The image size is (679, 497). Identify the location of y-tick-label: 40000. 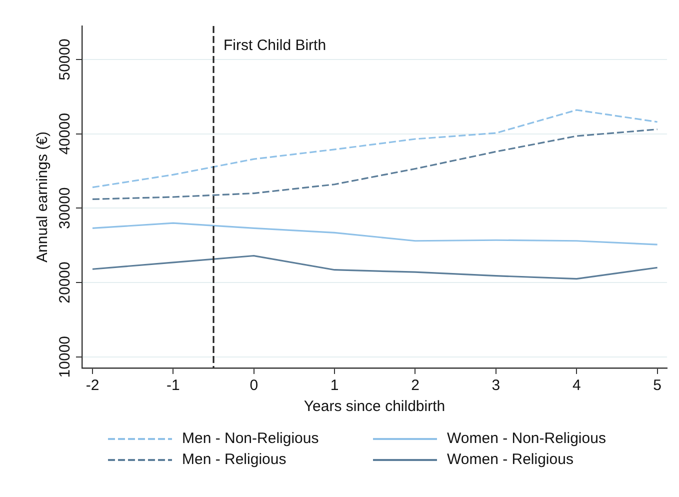
(65, 133).